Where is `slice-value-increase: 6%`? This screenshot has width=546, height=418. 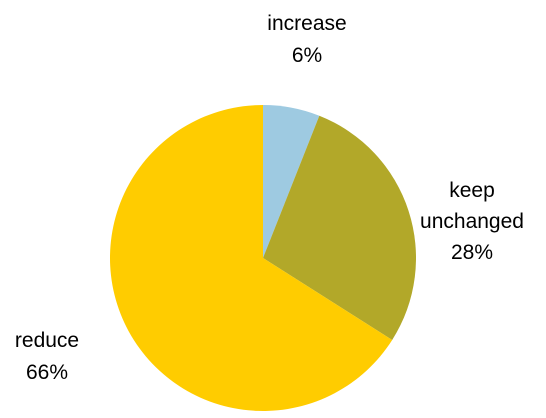
slice-value-increase: 6% is located at coordinates (307, 55).